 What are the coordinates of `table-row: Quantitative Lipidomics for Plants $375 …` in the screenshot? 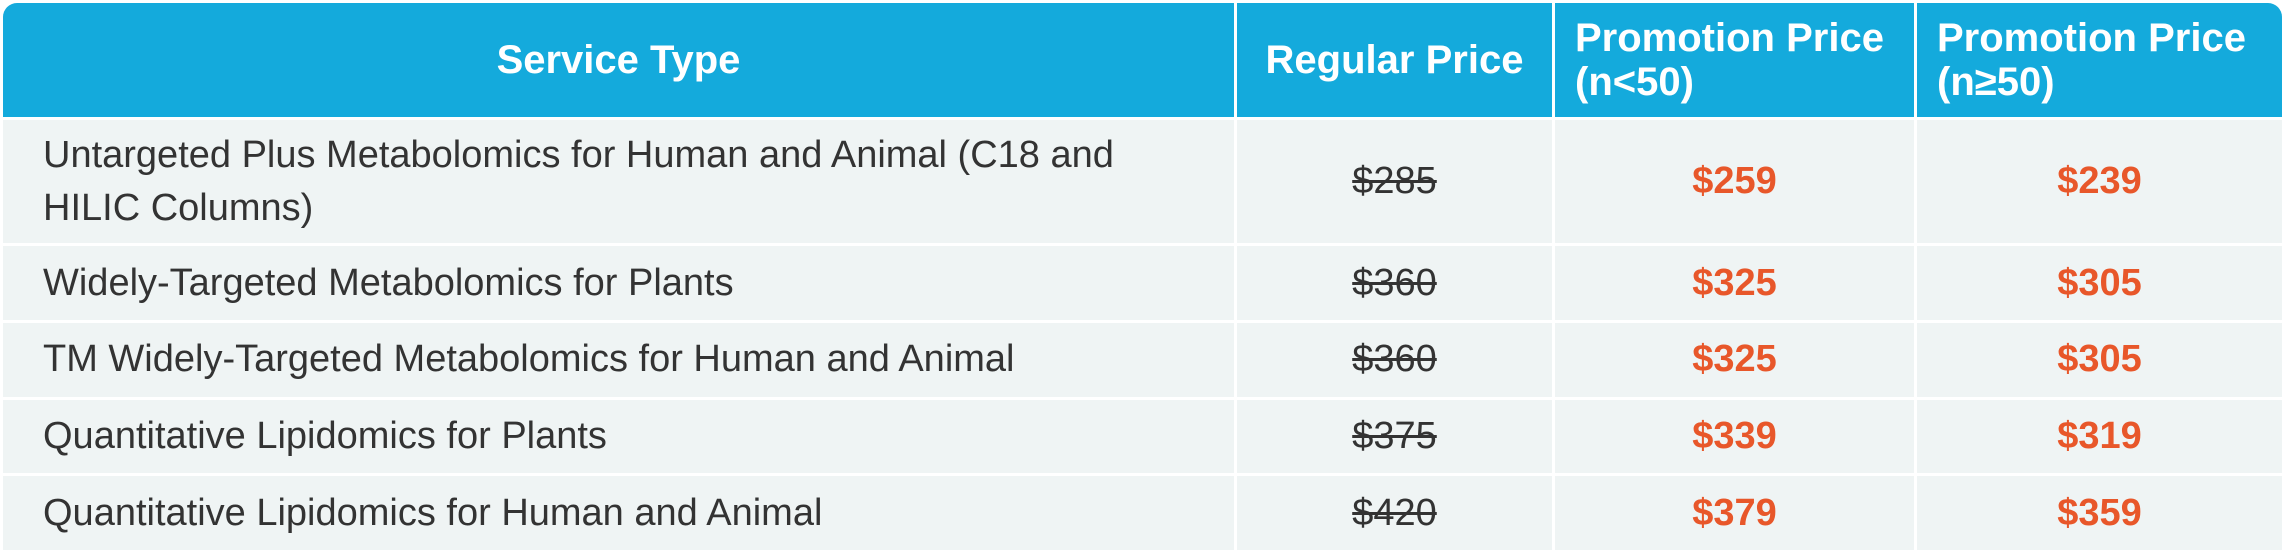 It's located at (1142, 436).